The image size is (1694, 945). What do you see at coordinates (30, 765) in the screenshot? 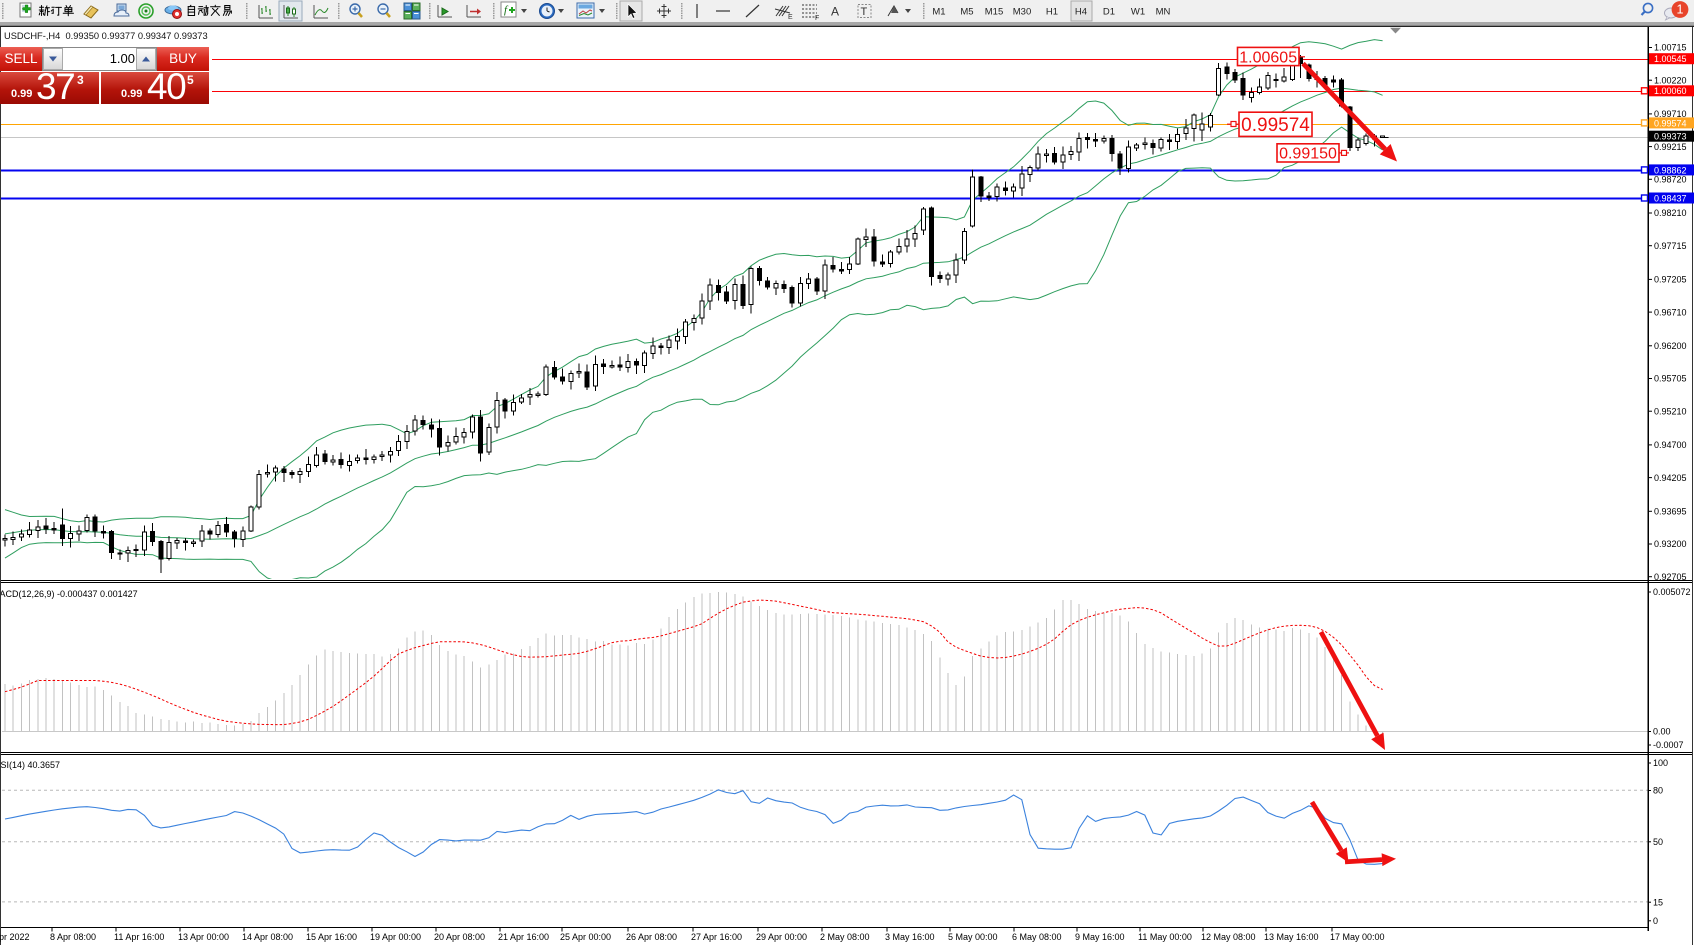
I see `svg-text: RSI(14) 40.3657` at bounding box center [30, 765].